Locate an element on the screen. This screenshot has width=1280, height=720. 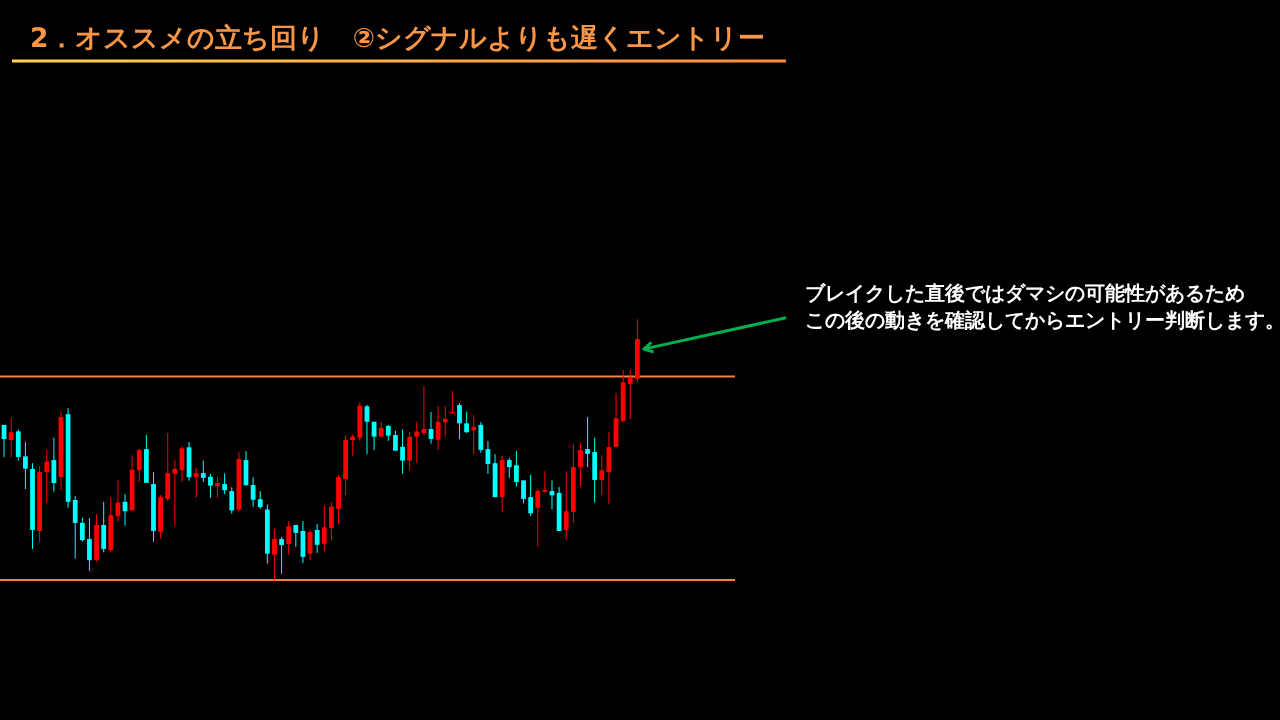
chart-title: 2．オススメの立ち回り ②シグナルよりも遅くエントリー is located at coordinates (397, 37).